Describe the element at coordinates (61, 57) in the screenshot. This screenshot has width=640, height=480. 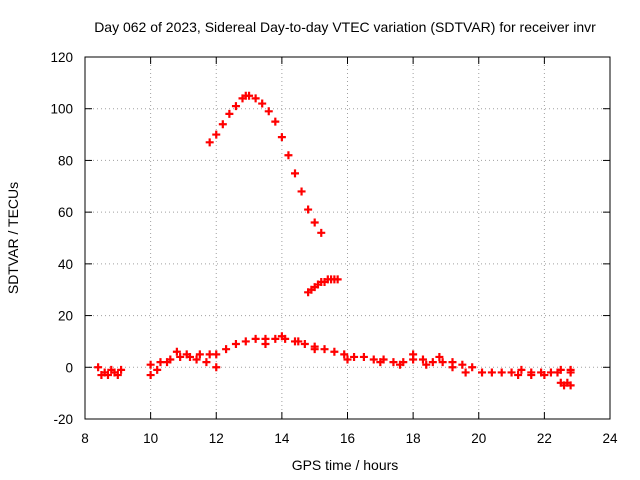
I see `y-tick-label: 120` at that location.